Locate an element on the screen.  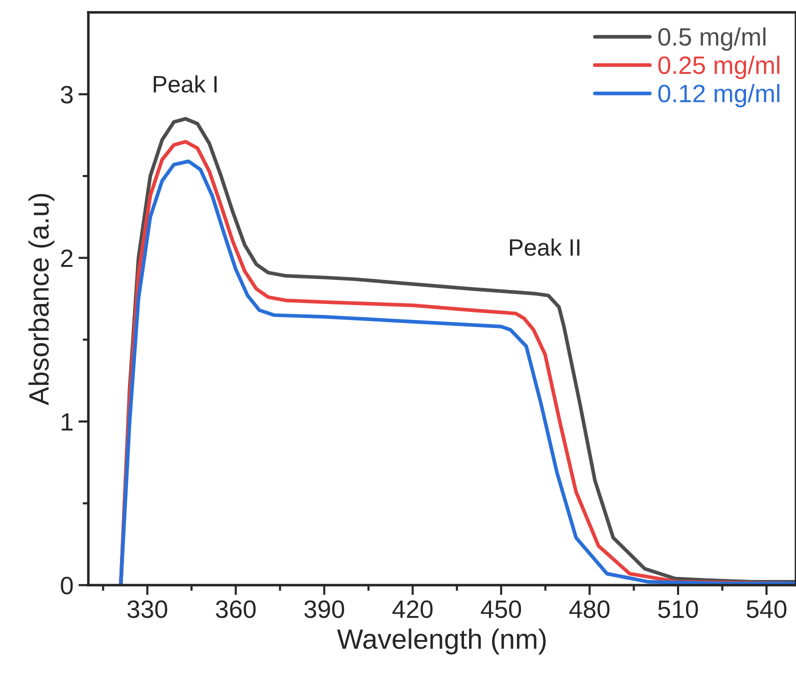
x-tick-label: 360 is located at coordinates (236, 609).